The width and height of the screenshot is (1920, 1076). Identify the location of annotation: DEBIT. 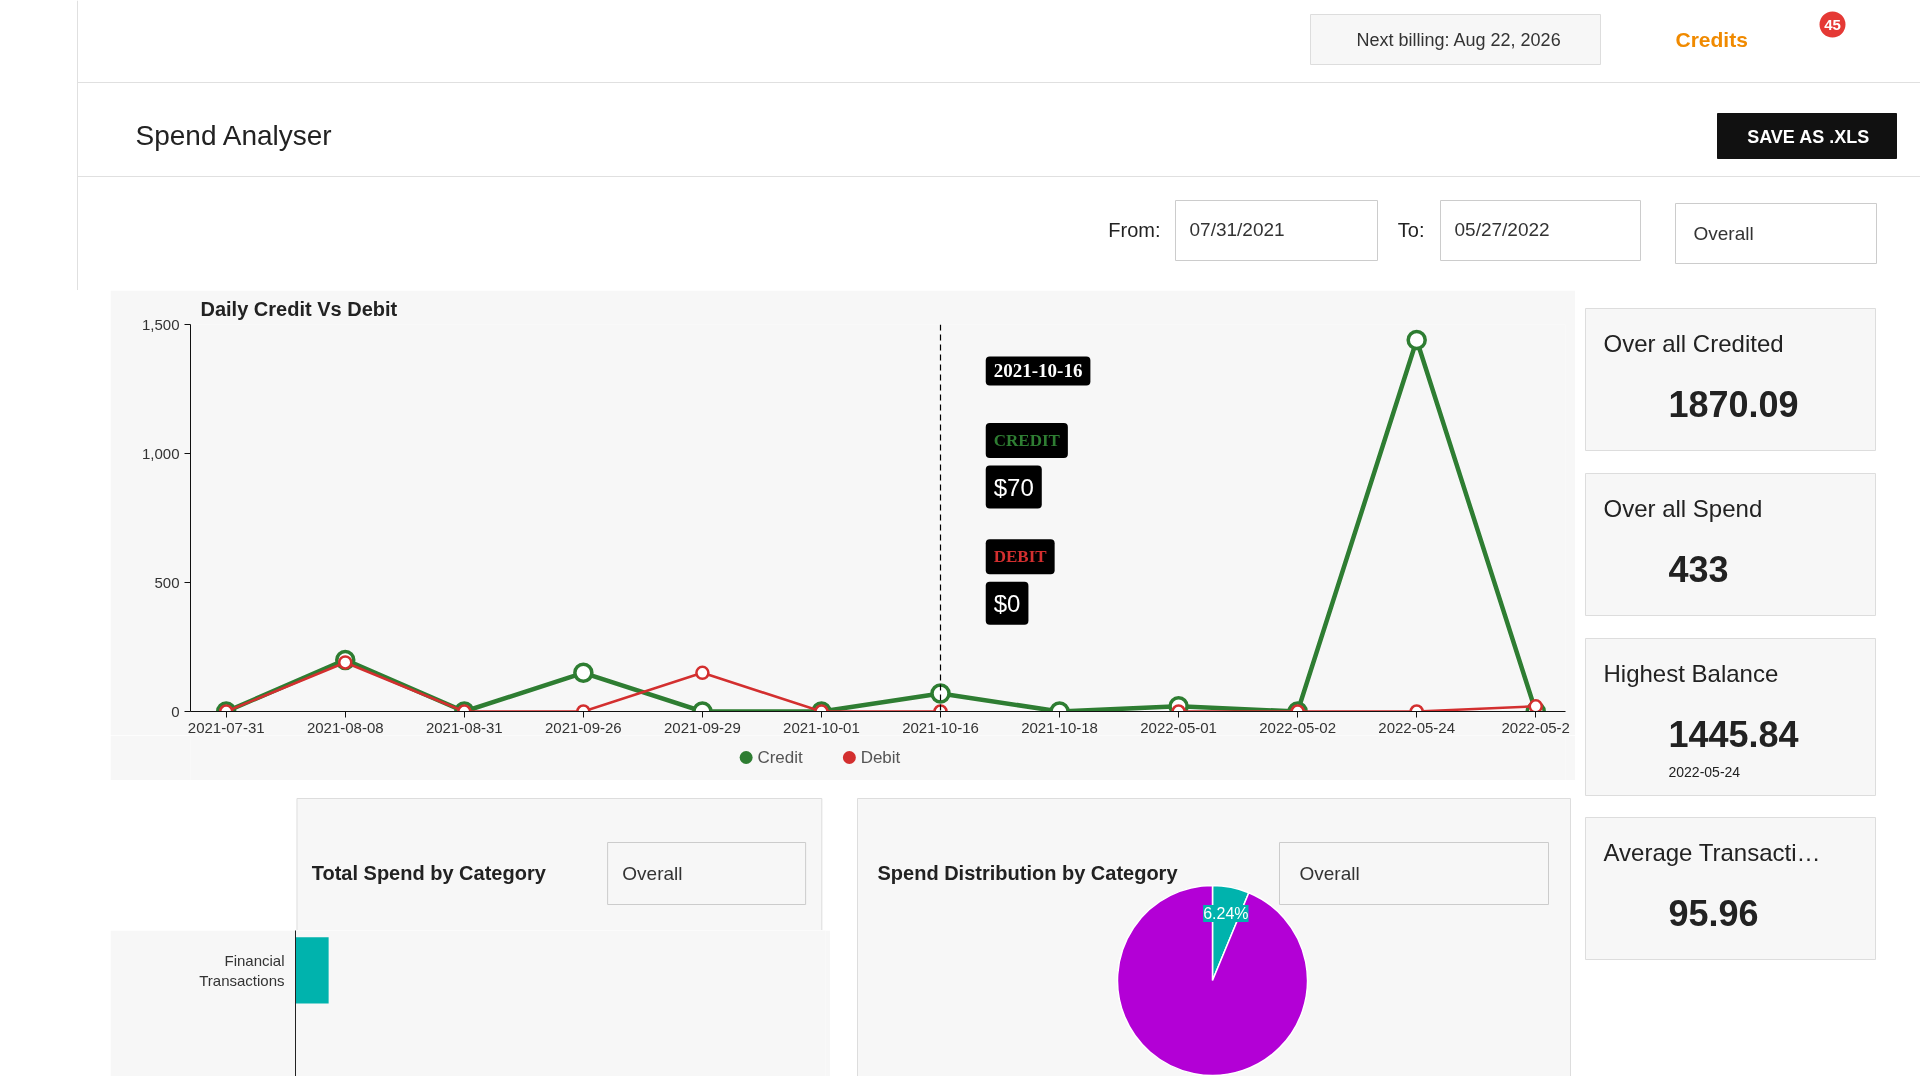
(1020, 557).